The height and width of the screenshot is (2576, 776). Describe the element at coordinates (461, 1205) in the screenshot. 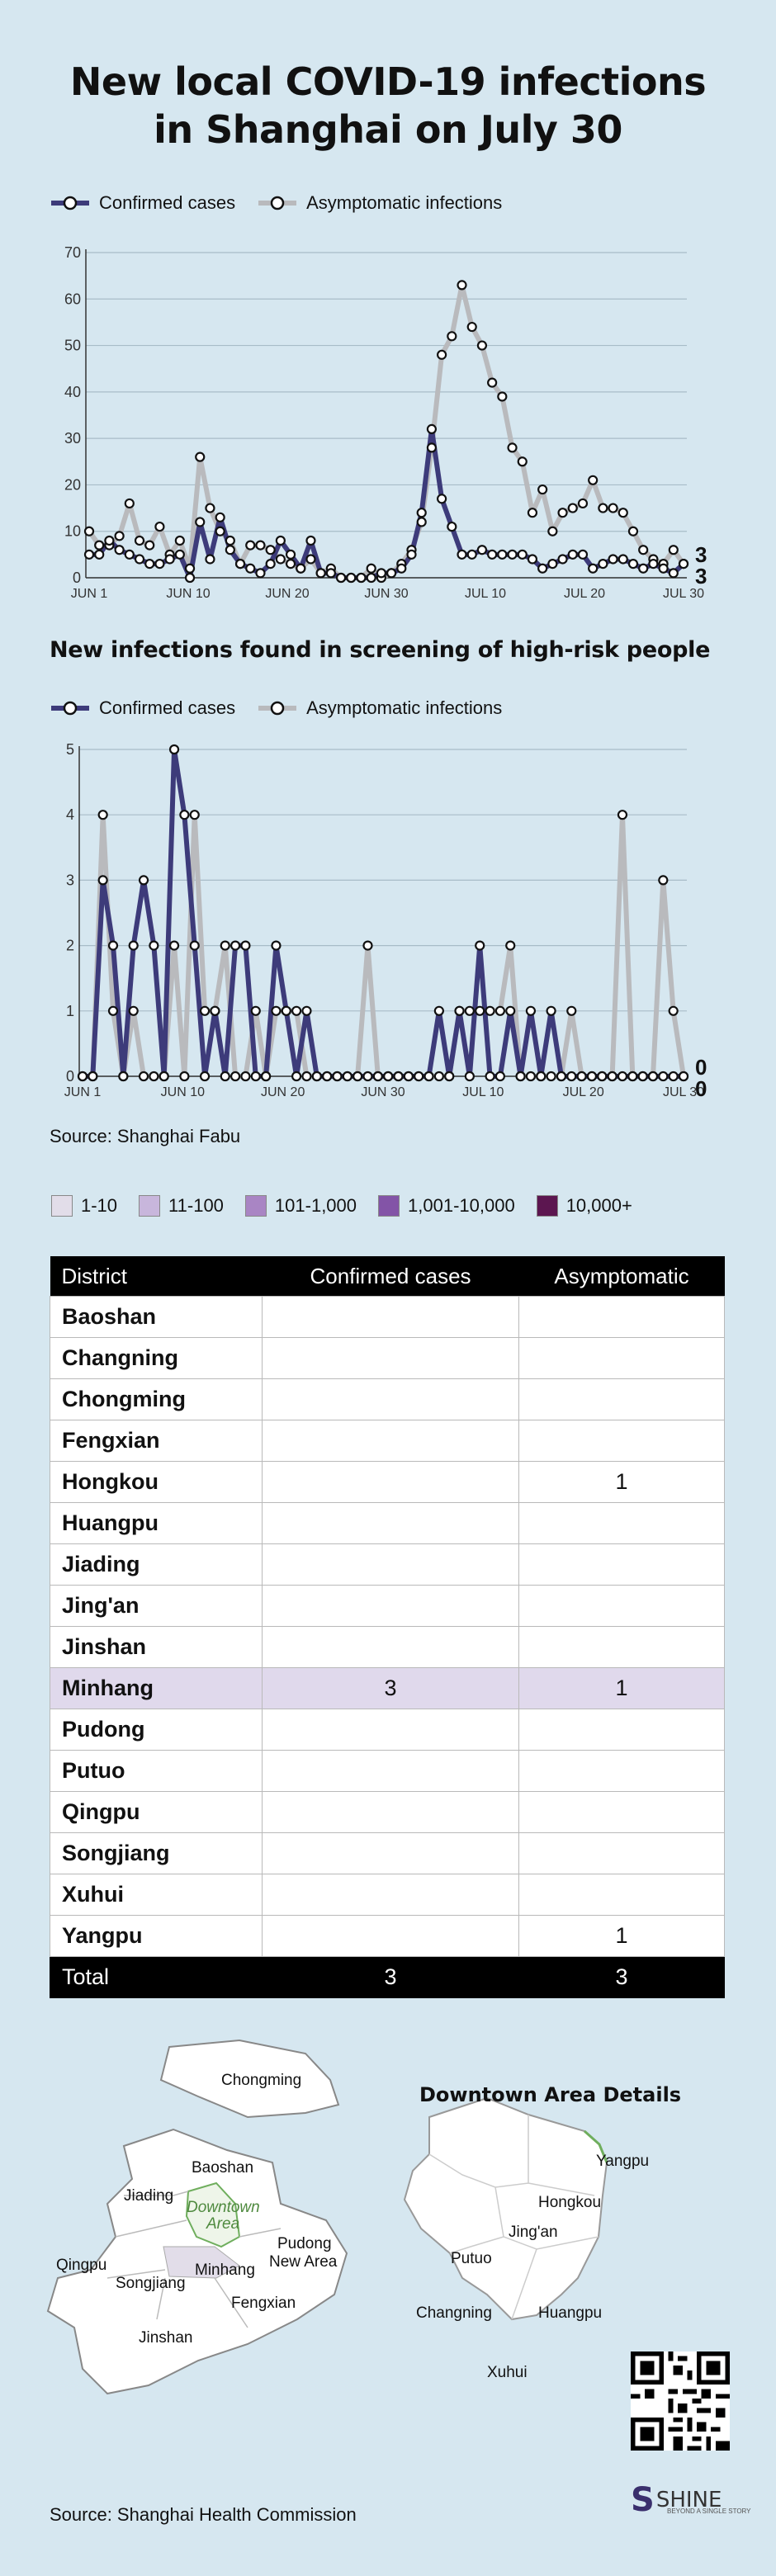

I see `scale-label: 1,001-10,000` at that location.